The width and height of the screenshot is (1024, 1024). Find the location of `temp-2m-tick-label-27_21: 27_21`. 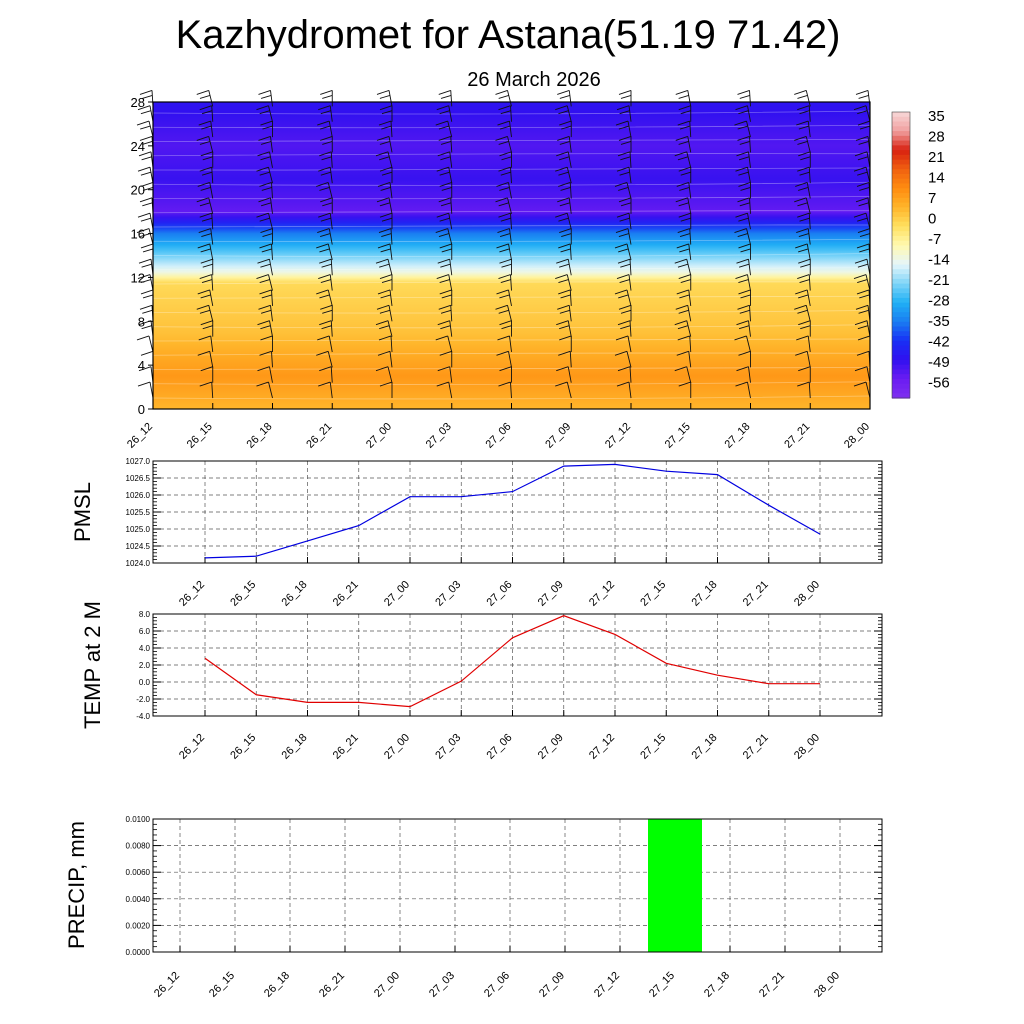

temp-2m-tick-label-27_21: 27_21 is located at coordinates (756, 747).